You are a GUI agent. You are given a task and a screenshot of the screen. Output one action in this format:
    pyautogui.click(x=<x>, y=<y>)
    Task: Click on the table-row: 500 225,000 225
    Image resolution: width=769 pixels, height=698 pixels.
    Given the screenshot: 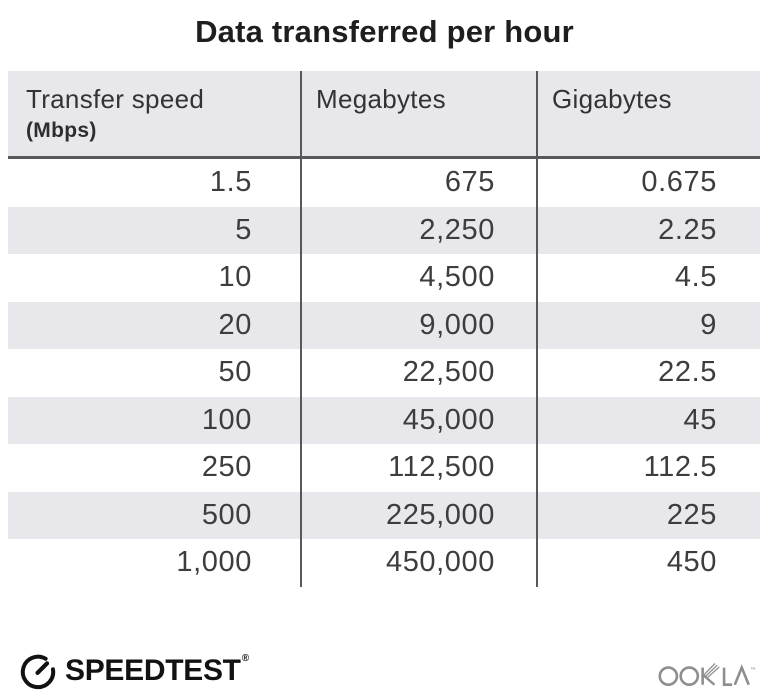 What is the action you would take?
    pyautogui.click(x=384, y=515)
    